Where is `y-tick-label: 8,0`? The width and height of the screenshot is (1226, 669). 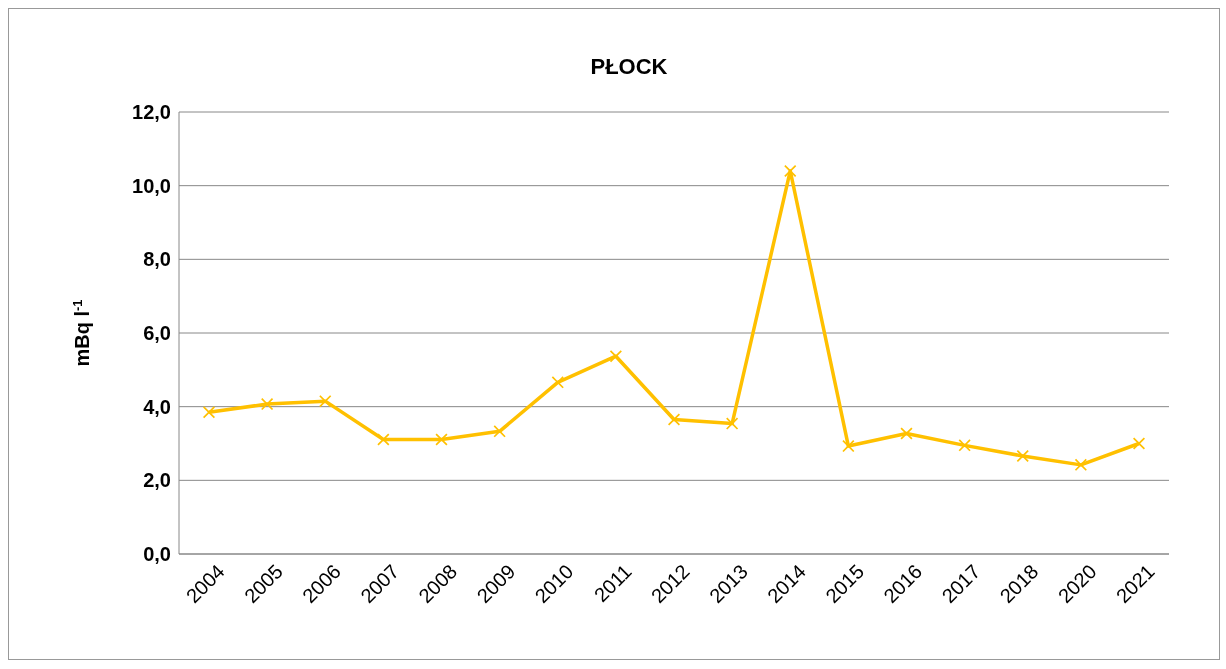 y-tick-label: 8,0 is located at coordinates (157, 259).